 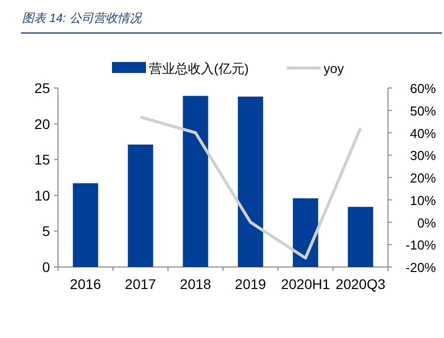 What do you see at coordinates (305, 284) in the screenshot?
I see `x-tick-label: 2020H1` at bounding box center [305, 284].